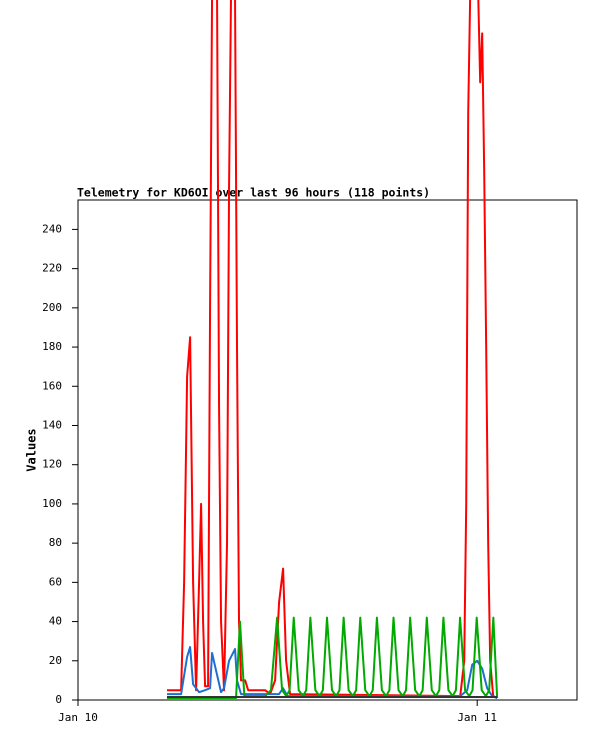 Image resolution: width=597 pixels, height=741 pixels. What do you see at coordinates (332, 658) in the screenshot?
I see `series-line` at bounding box center [332, 658].